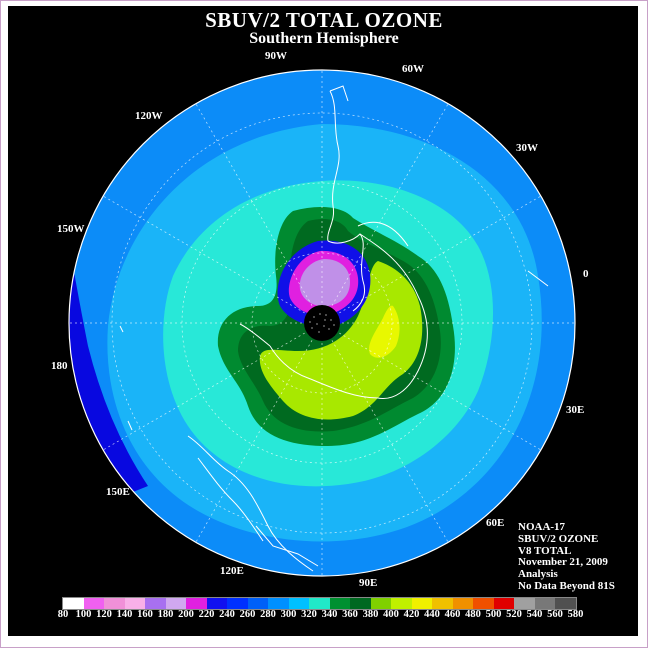  I want to click on info-date: November 21, 2009, so click(563, 562).